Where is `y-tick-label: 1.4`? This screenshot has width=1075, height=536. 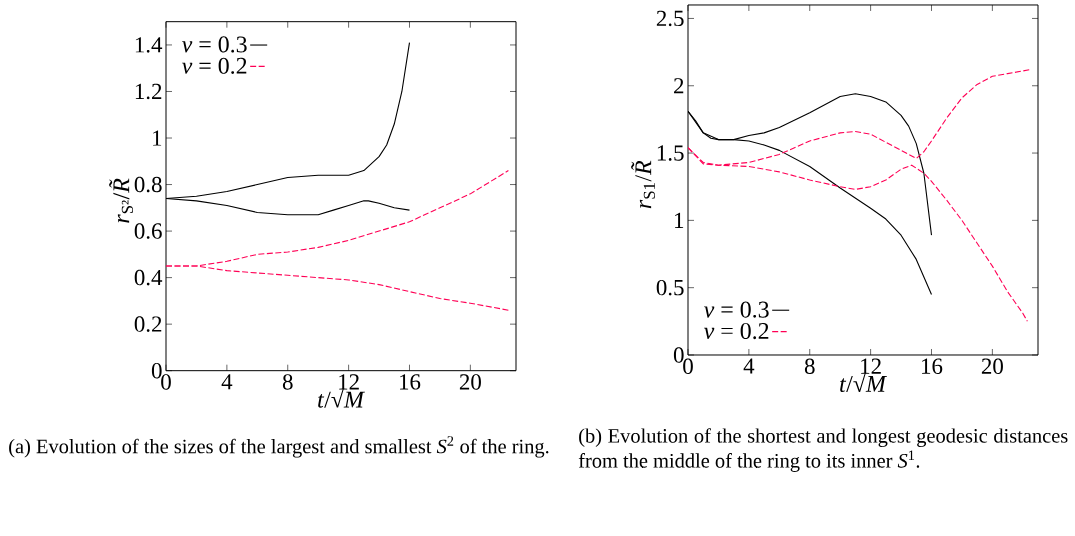
y-tick-label: 1.4 is located at coordinates (149, 45).